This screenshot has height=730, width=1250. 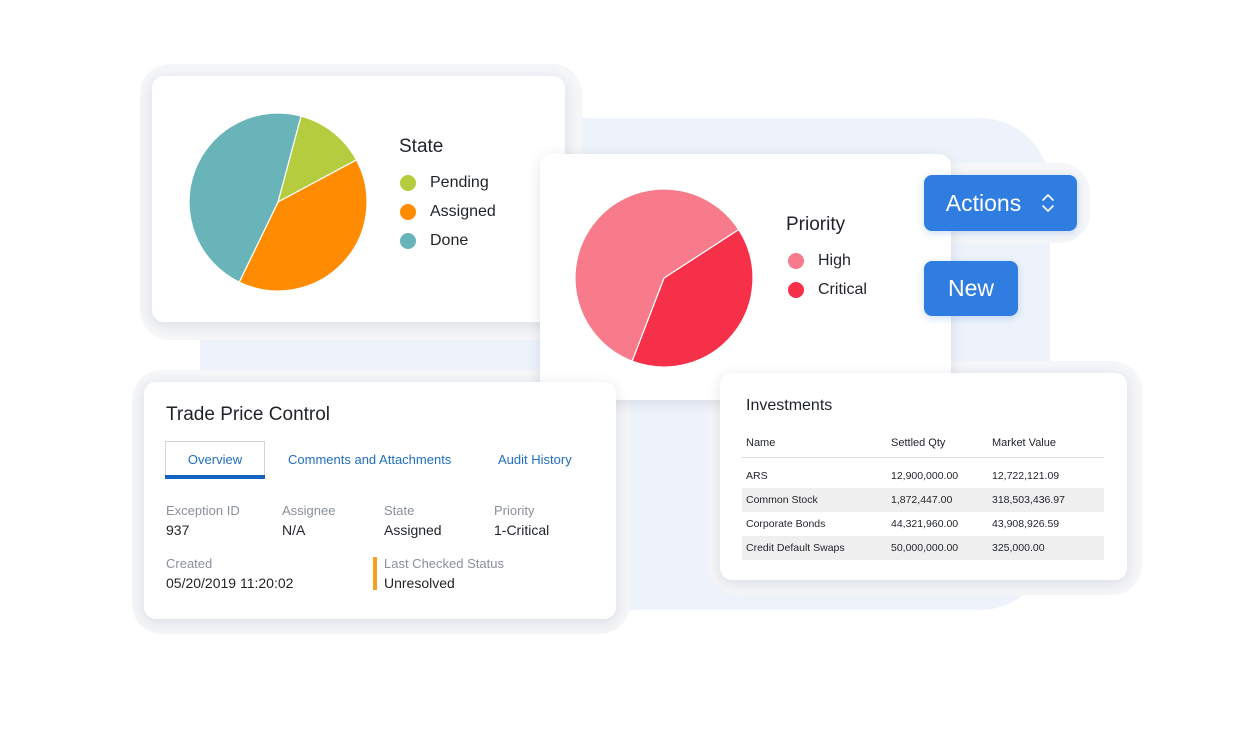 I want to click on created-label: Created, so click(x=189, y=563).